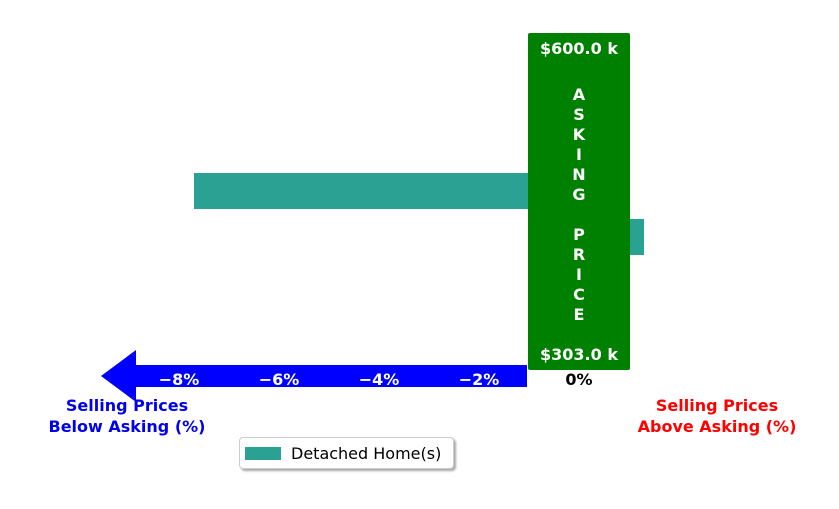 Image resolution: width=839 pixels, height=509 pixels. What do you see at coordinates (179, 379) in the screenshot?
I see `x-tick-label: −8%` at bounding box center [179, 379].